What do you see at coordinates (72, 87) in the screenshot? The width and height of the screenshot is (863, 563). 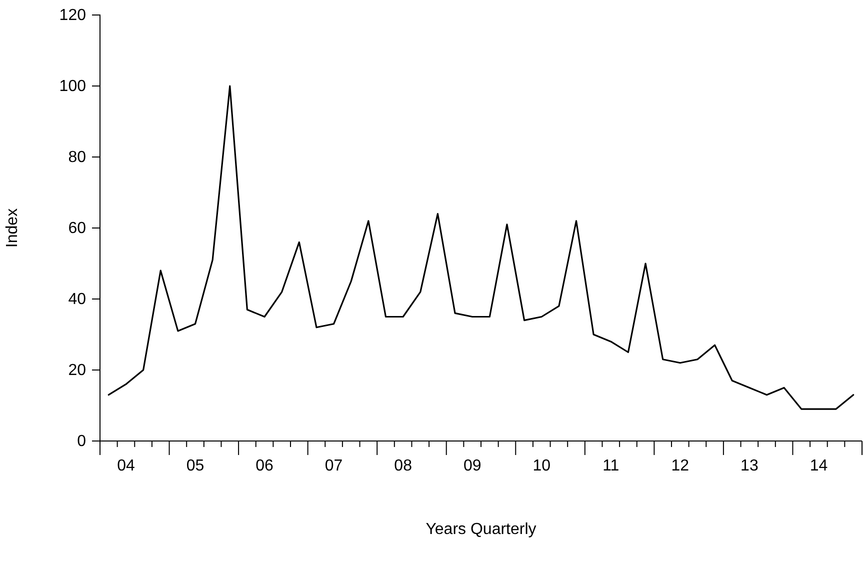 I see `y-tick-label: 100` at bounding box center [72, 87].